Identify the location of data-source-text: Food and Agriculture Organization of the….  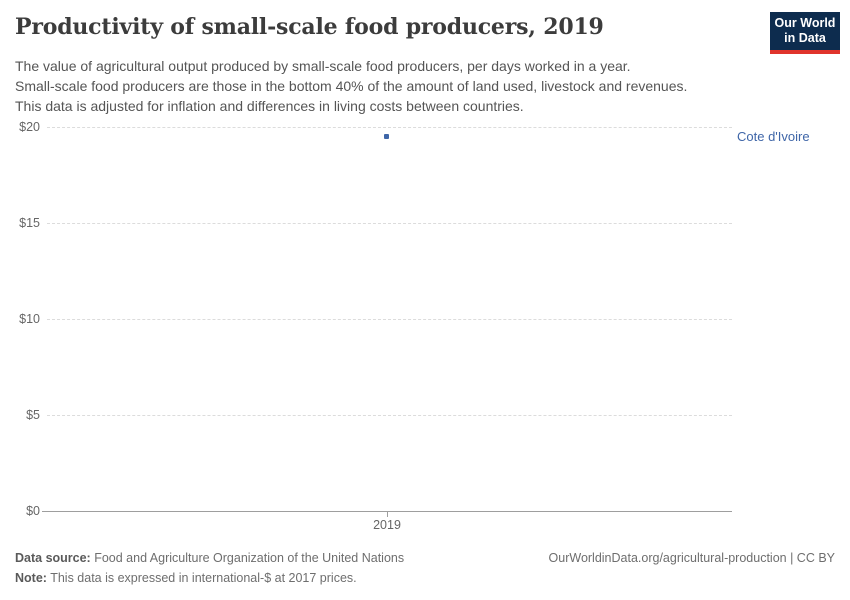
(247, 558).